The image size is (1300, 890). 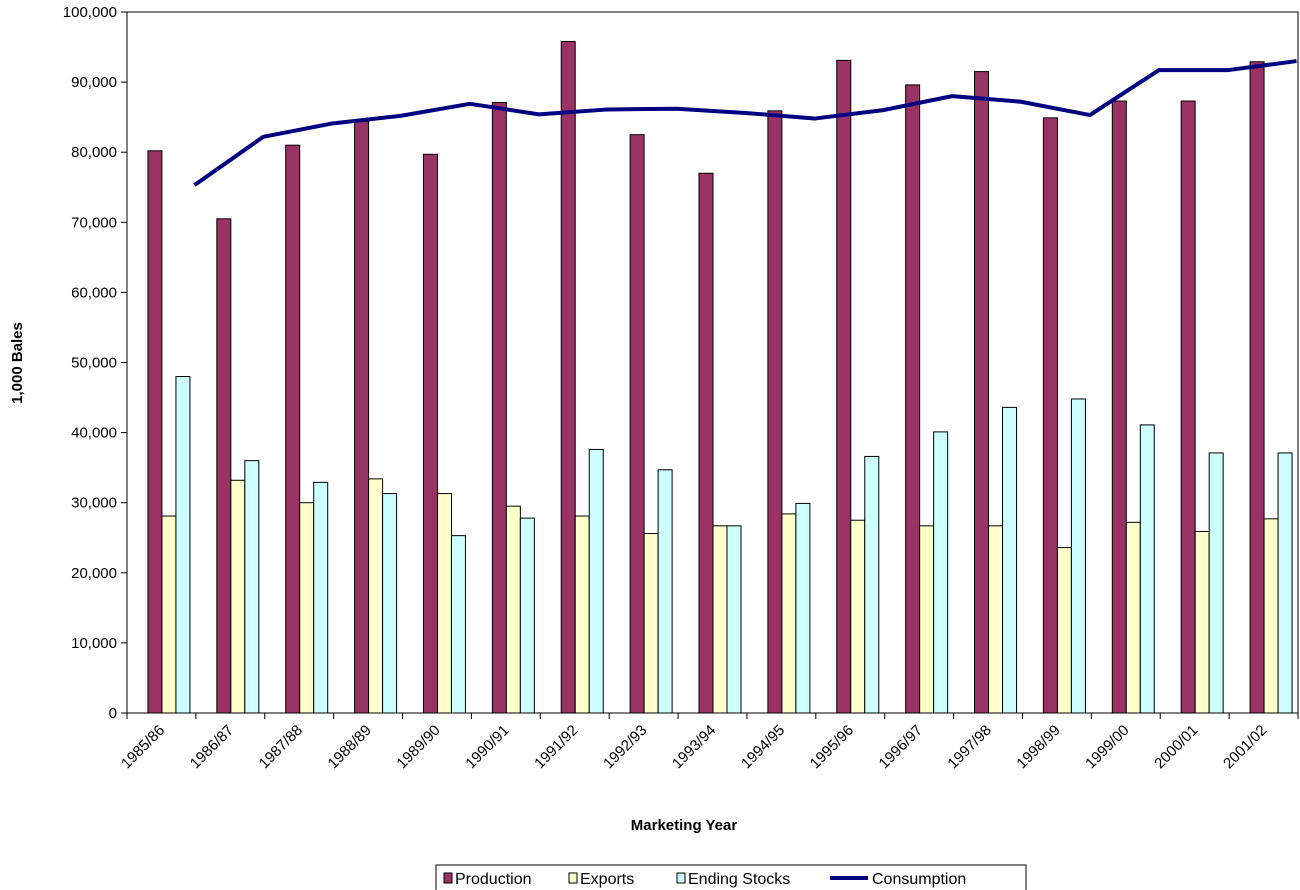 I want to click on x-tick-label: 1985/86, so click(x=143, y=747).